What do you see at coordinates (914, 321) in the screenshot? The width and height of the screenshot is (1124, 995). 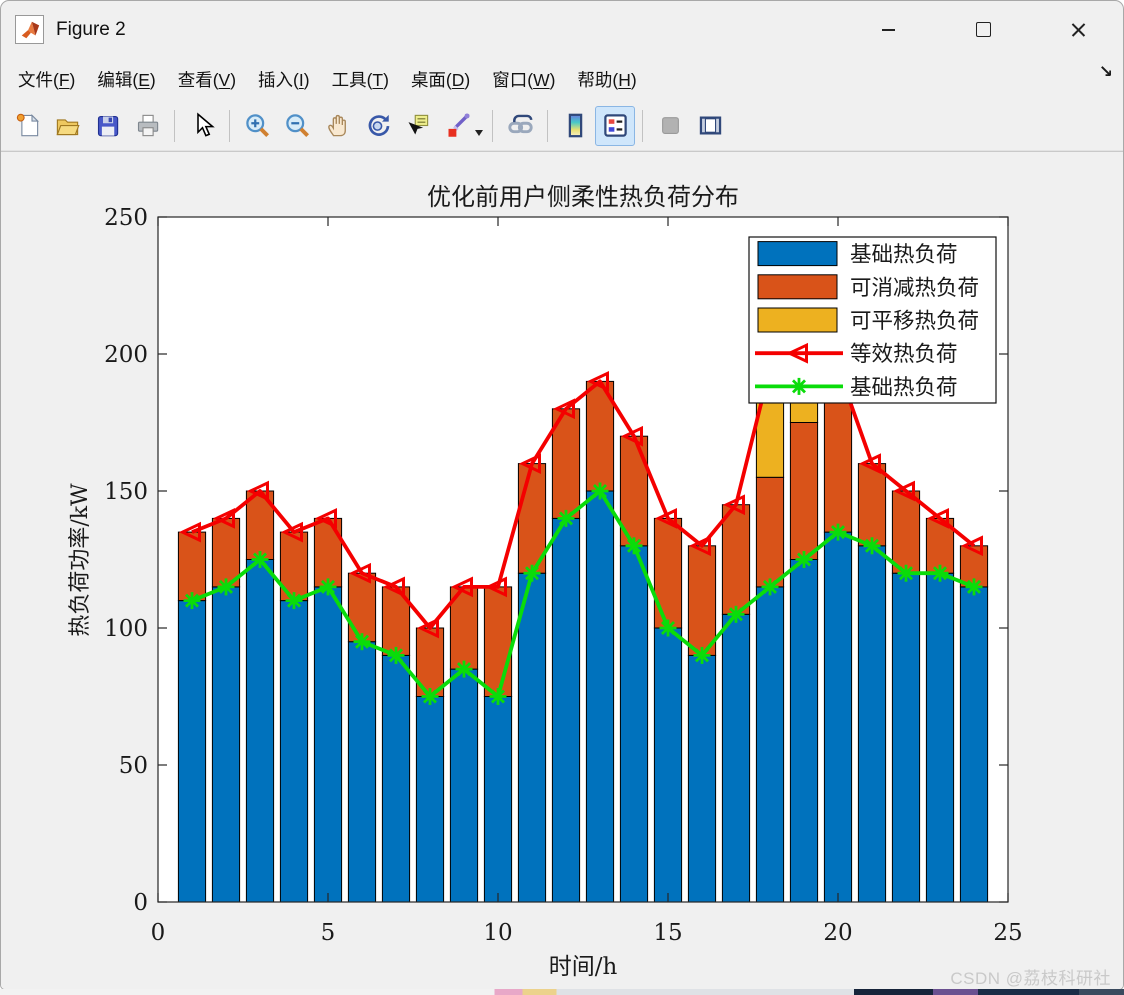 I see `legend-label: 可平移热负荷` at bounding box center [914, 321].